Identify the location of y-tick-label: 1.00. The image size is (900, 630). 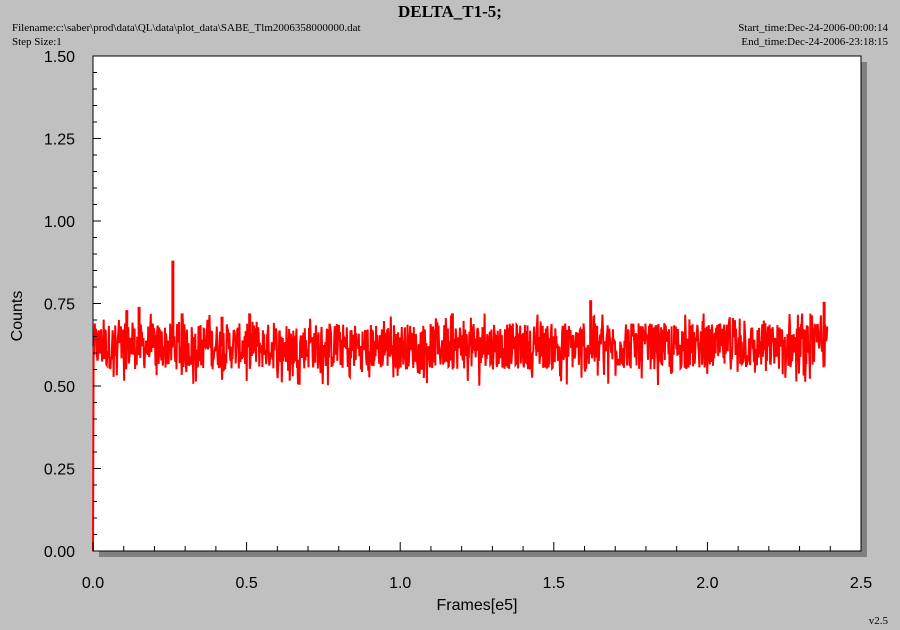
(59, 222).